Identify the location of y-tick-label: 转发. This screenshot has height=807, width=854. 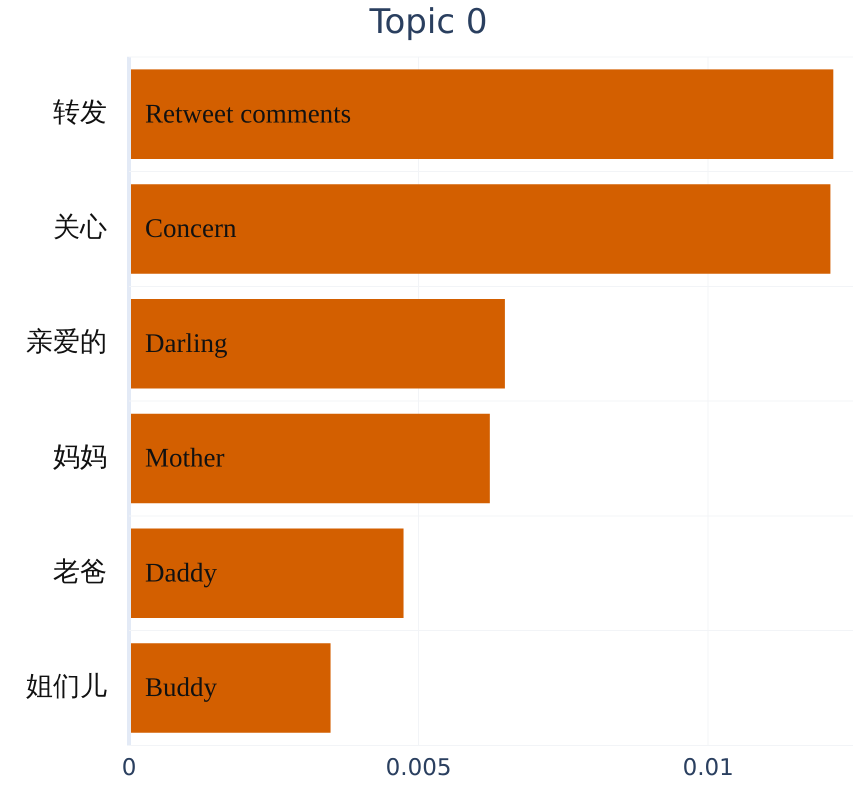
(80, 112).